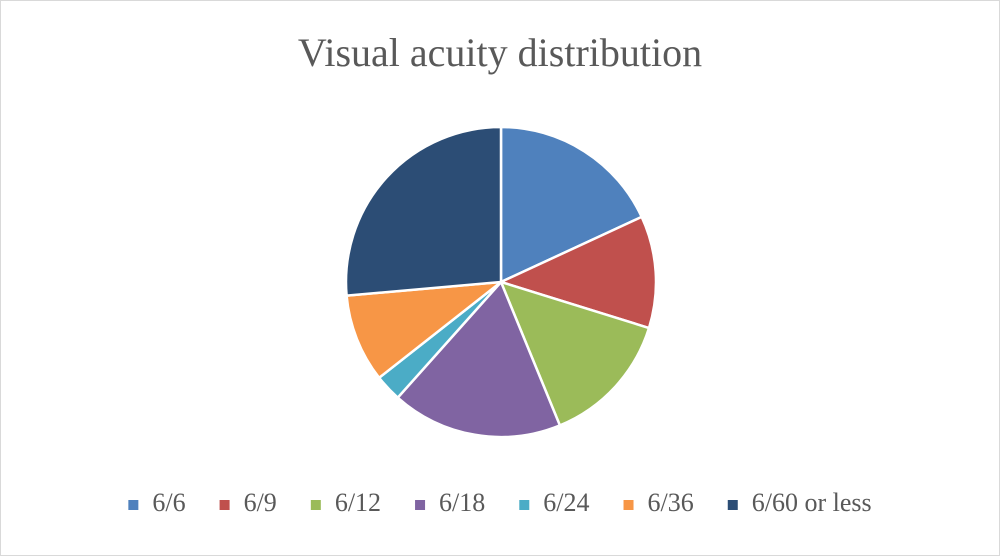 This screenshot has height=556, width=1000. Describe the element at coordinates (812, 502) in the screenshot. I see `legend-label: 6/60 or less` at that location.